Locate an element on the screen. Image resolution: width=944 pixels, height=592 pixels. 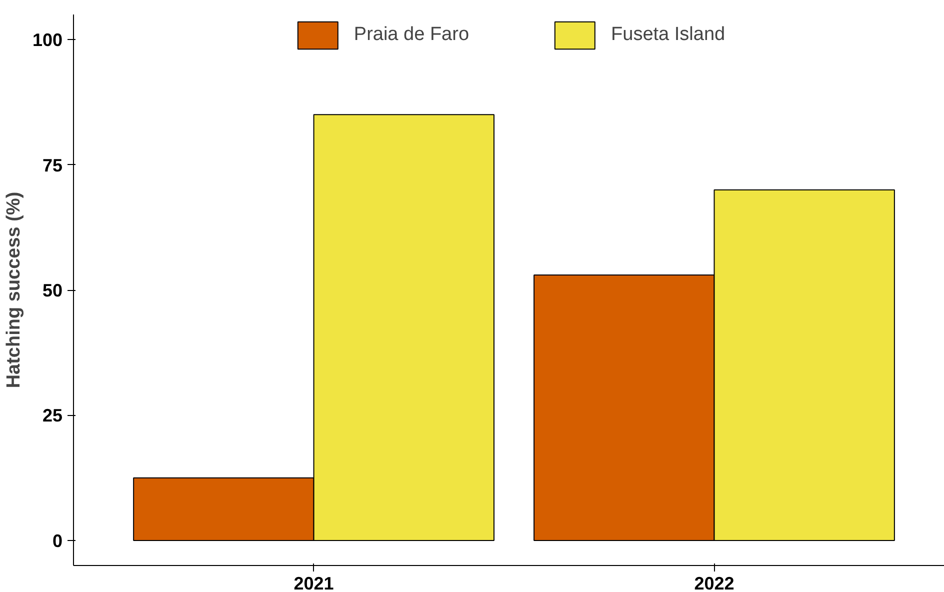
y-tick-label: 50 is located at coordinates (52, 290).